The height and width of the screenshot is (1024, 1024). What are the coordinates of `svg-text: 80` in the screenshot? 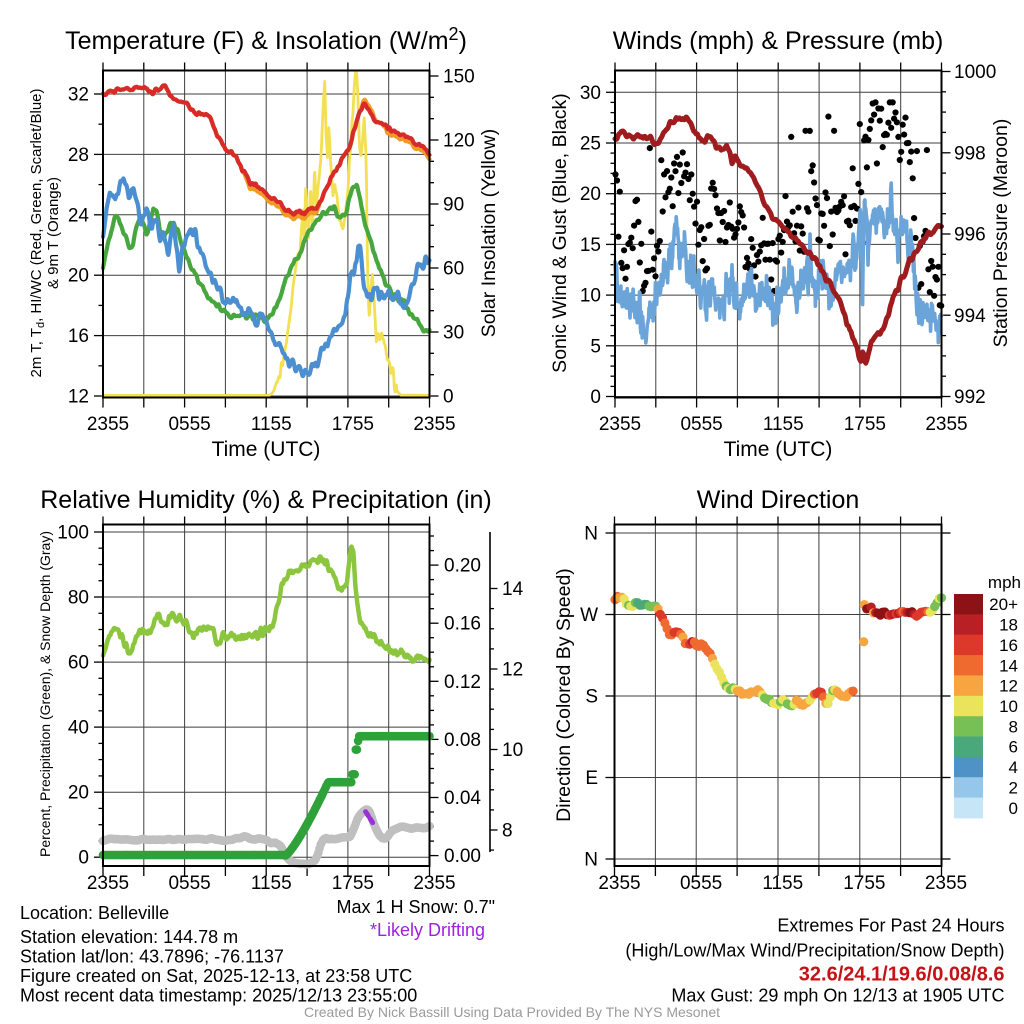 It's located at (78, 598).